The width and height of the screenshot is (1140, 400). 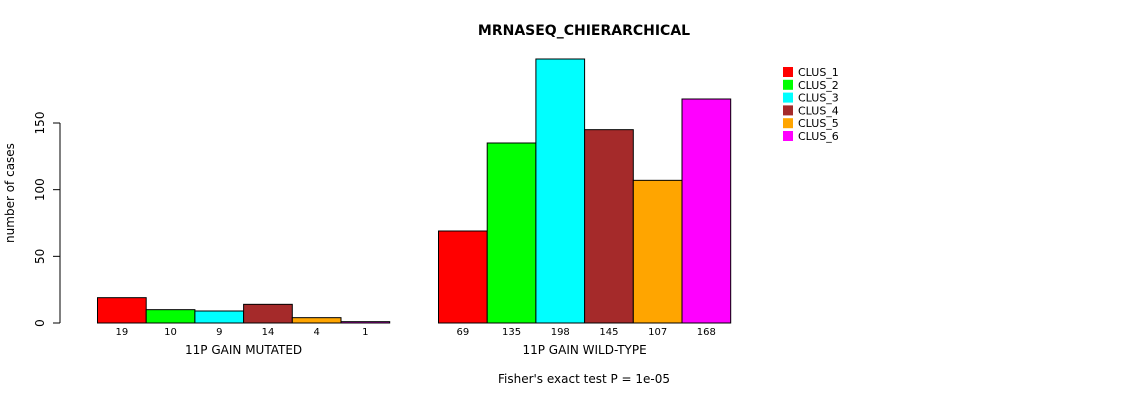 I want to click on bar-value-label: 198, so click(x=560, y=332).